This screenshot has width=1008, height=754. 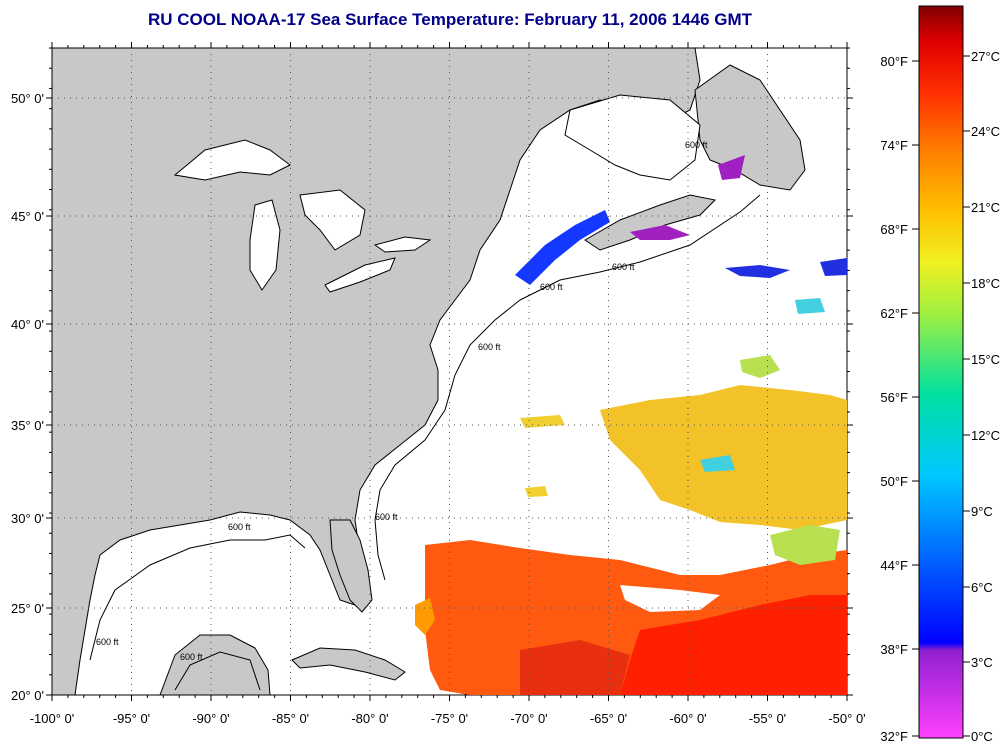 I want to click on colorbar-f-label: 38°F, so click(x=894, y=649).